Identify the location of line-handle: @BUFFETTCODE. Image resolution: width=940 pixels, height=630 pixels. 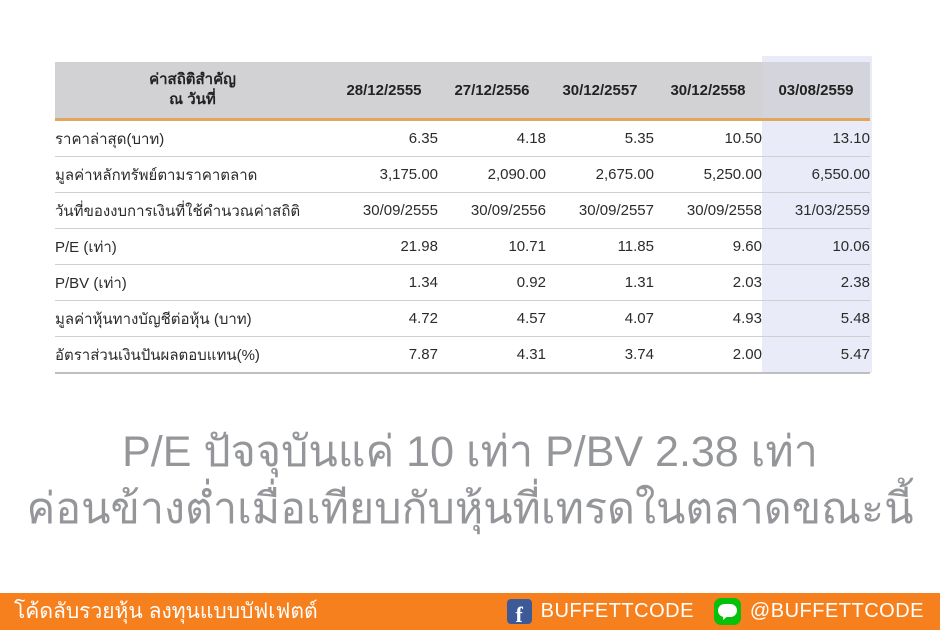
(836, 611).